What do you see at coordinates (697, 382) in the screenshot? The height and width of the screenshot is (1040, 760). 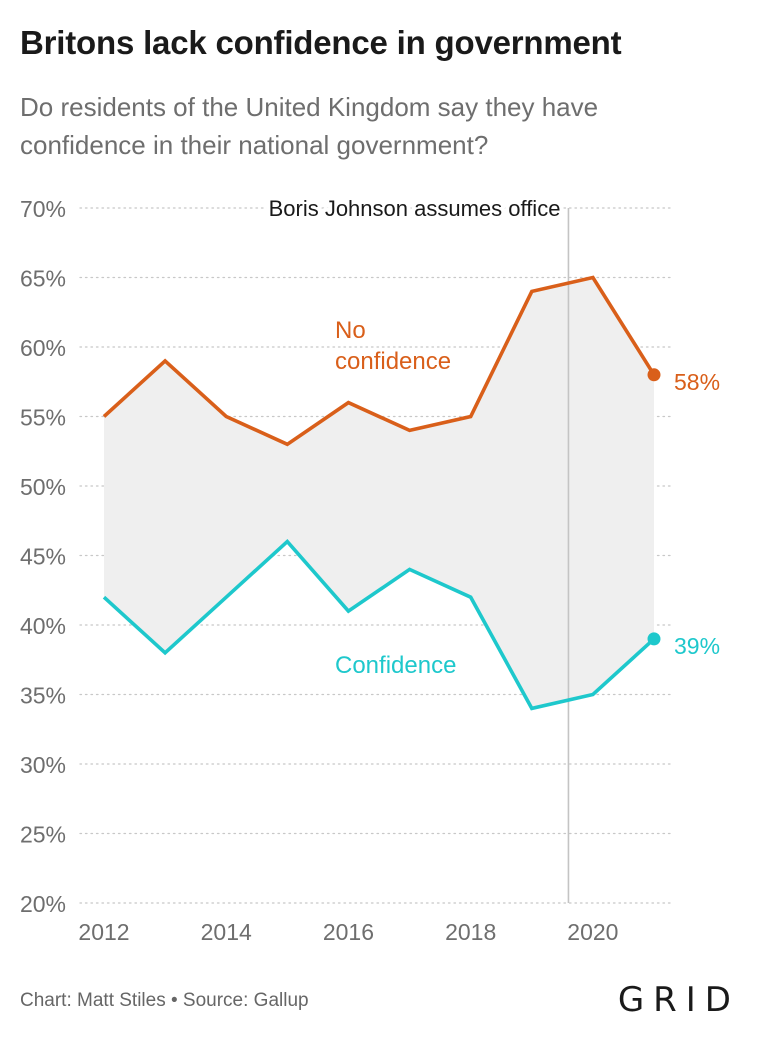 I see `end-value-label-no-confidence: 58%` at bounding box center [697, 382].